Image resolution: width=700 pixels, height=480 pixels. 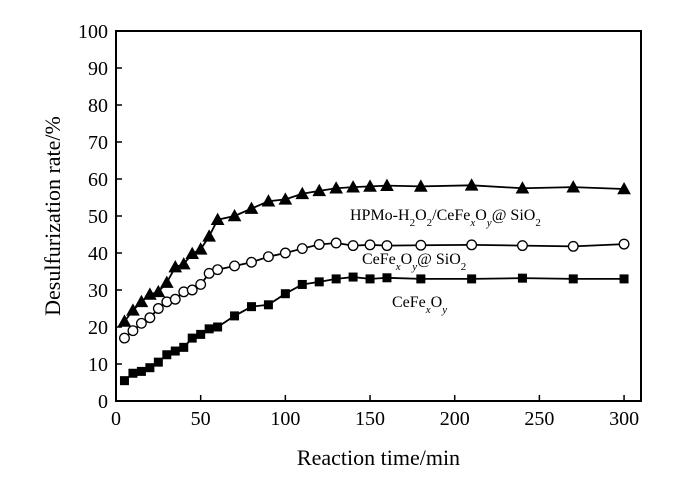 I want to click on x-tick-label: 0, so click(x=116, y=419).